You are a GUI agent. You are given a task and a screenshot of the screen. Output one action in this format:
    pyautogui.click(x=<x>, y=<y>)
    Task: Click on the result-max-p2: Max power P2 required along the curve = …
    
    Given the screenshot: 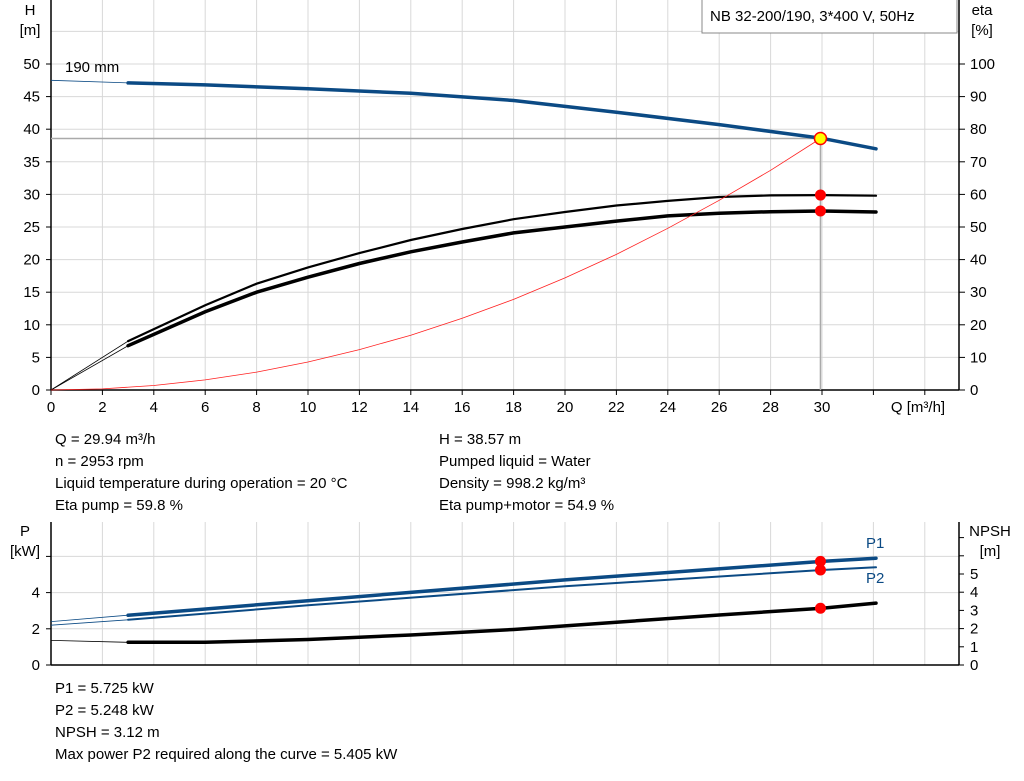 What is the action you would take?
    pyautogui.click(x=226, y=754)
    